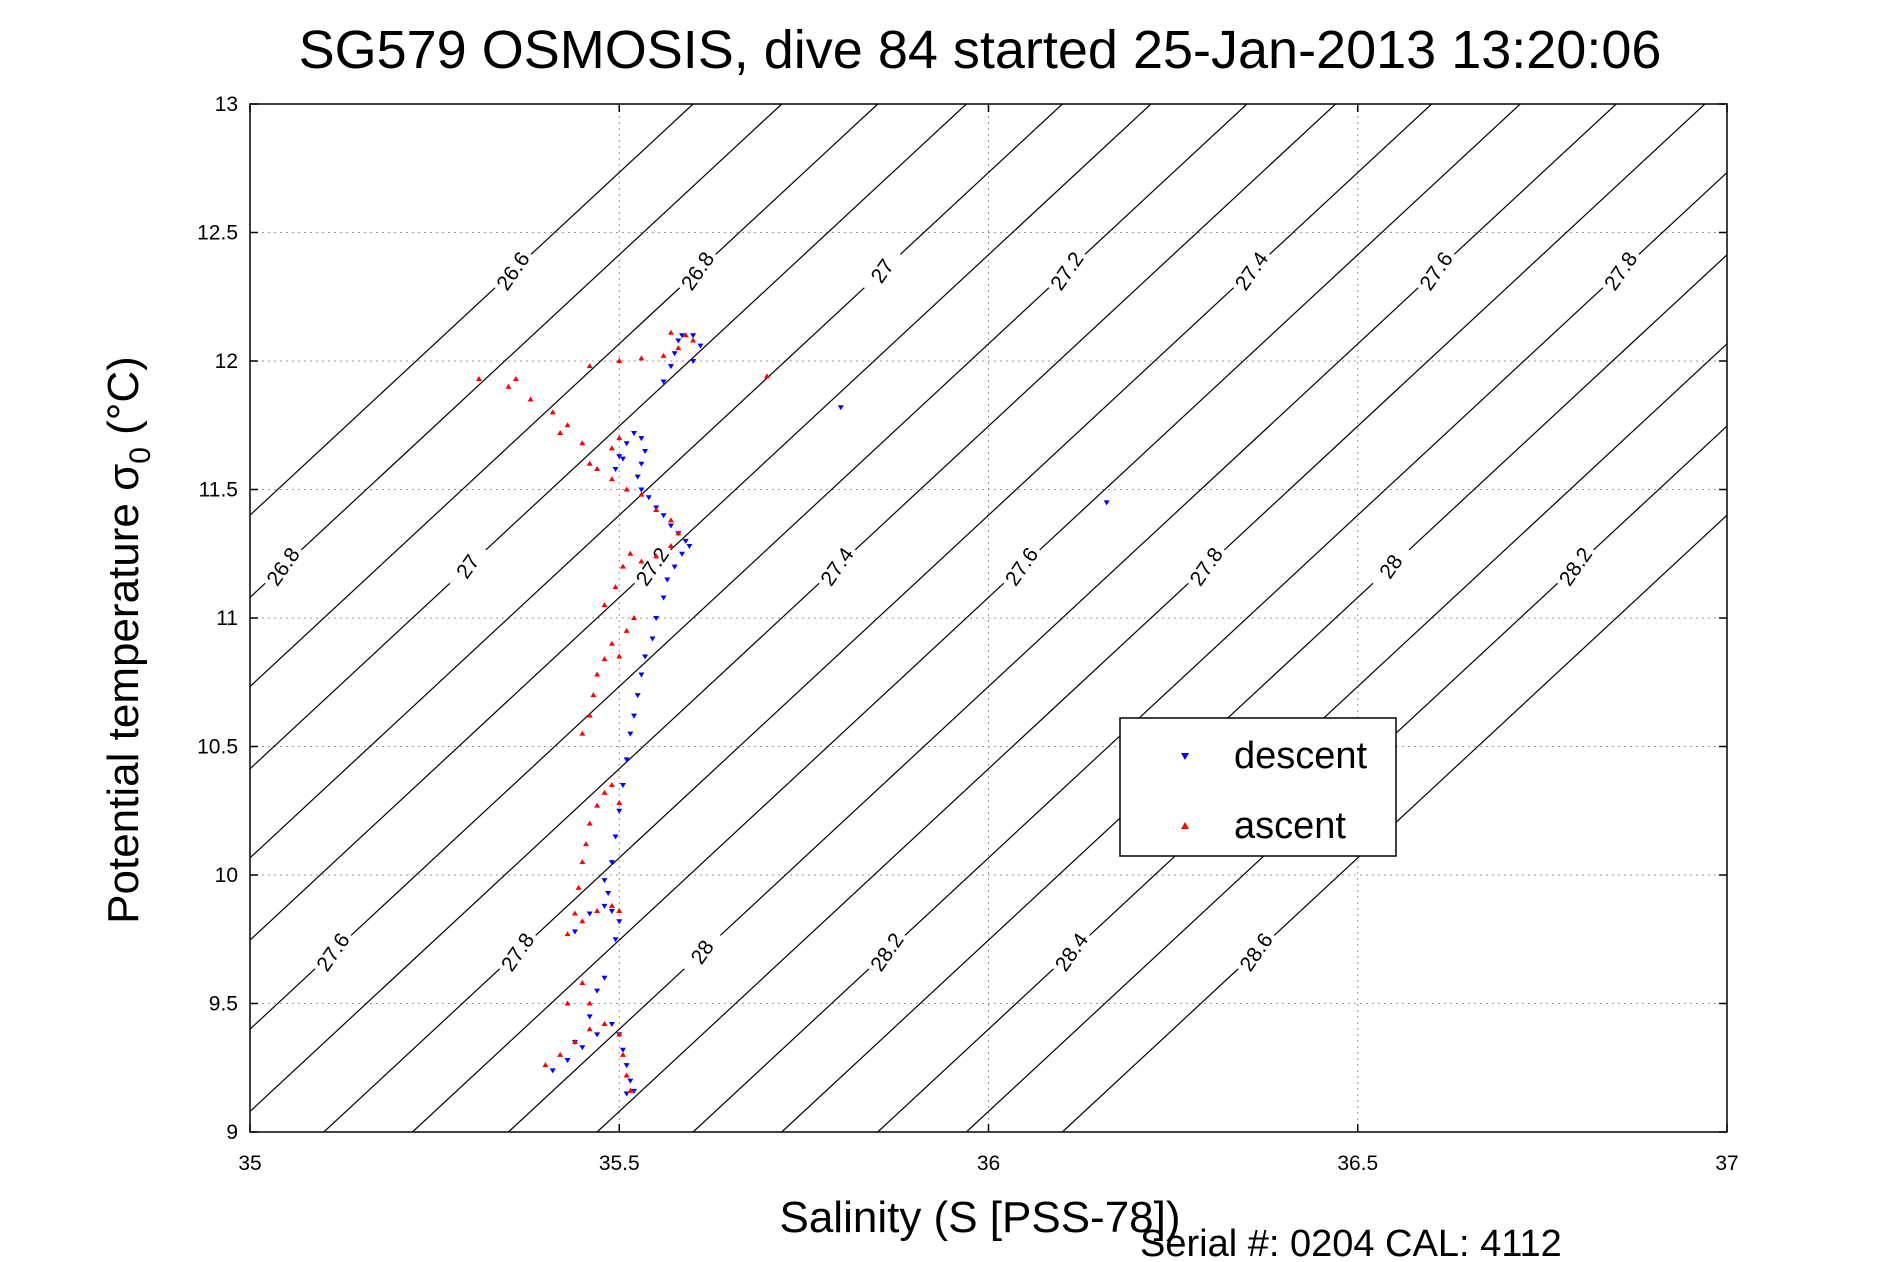 This screenshot has height=1262, width=1891. I want to click on y-axis-label-unit: (°C), so click(123, 401).